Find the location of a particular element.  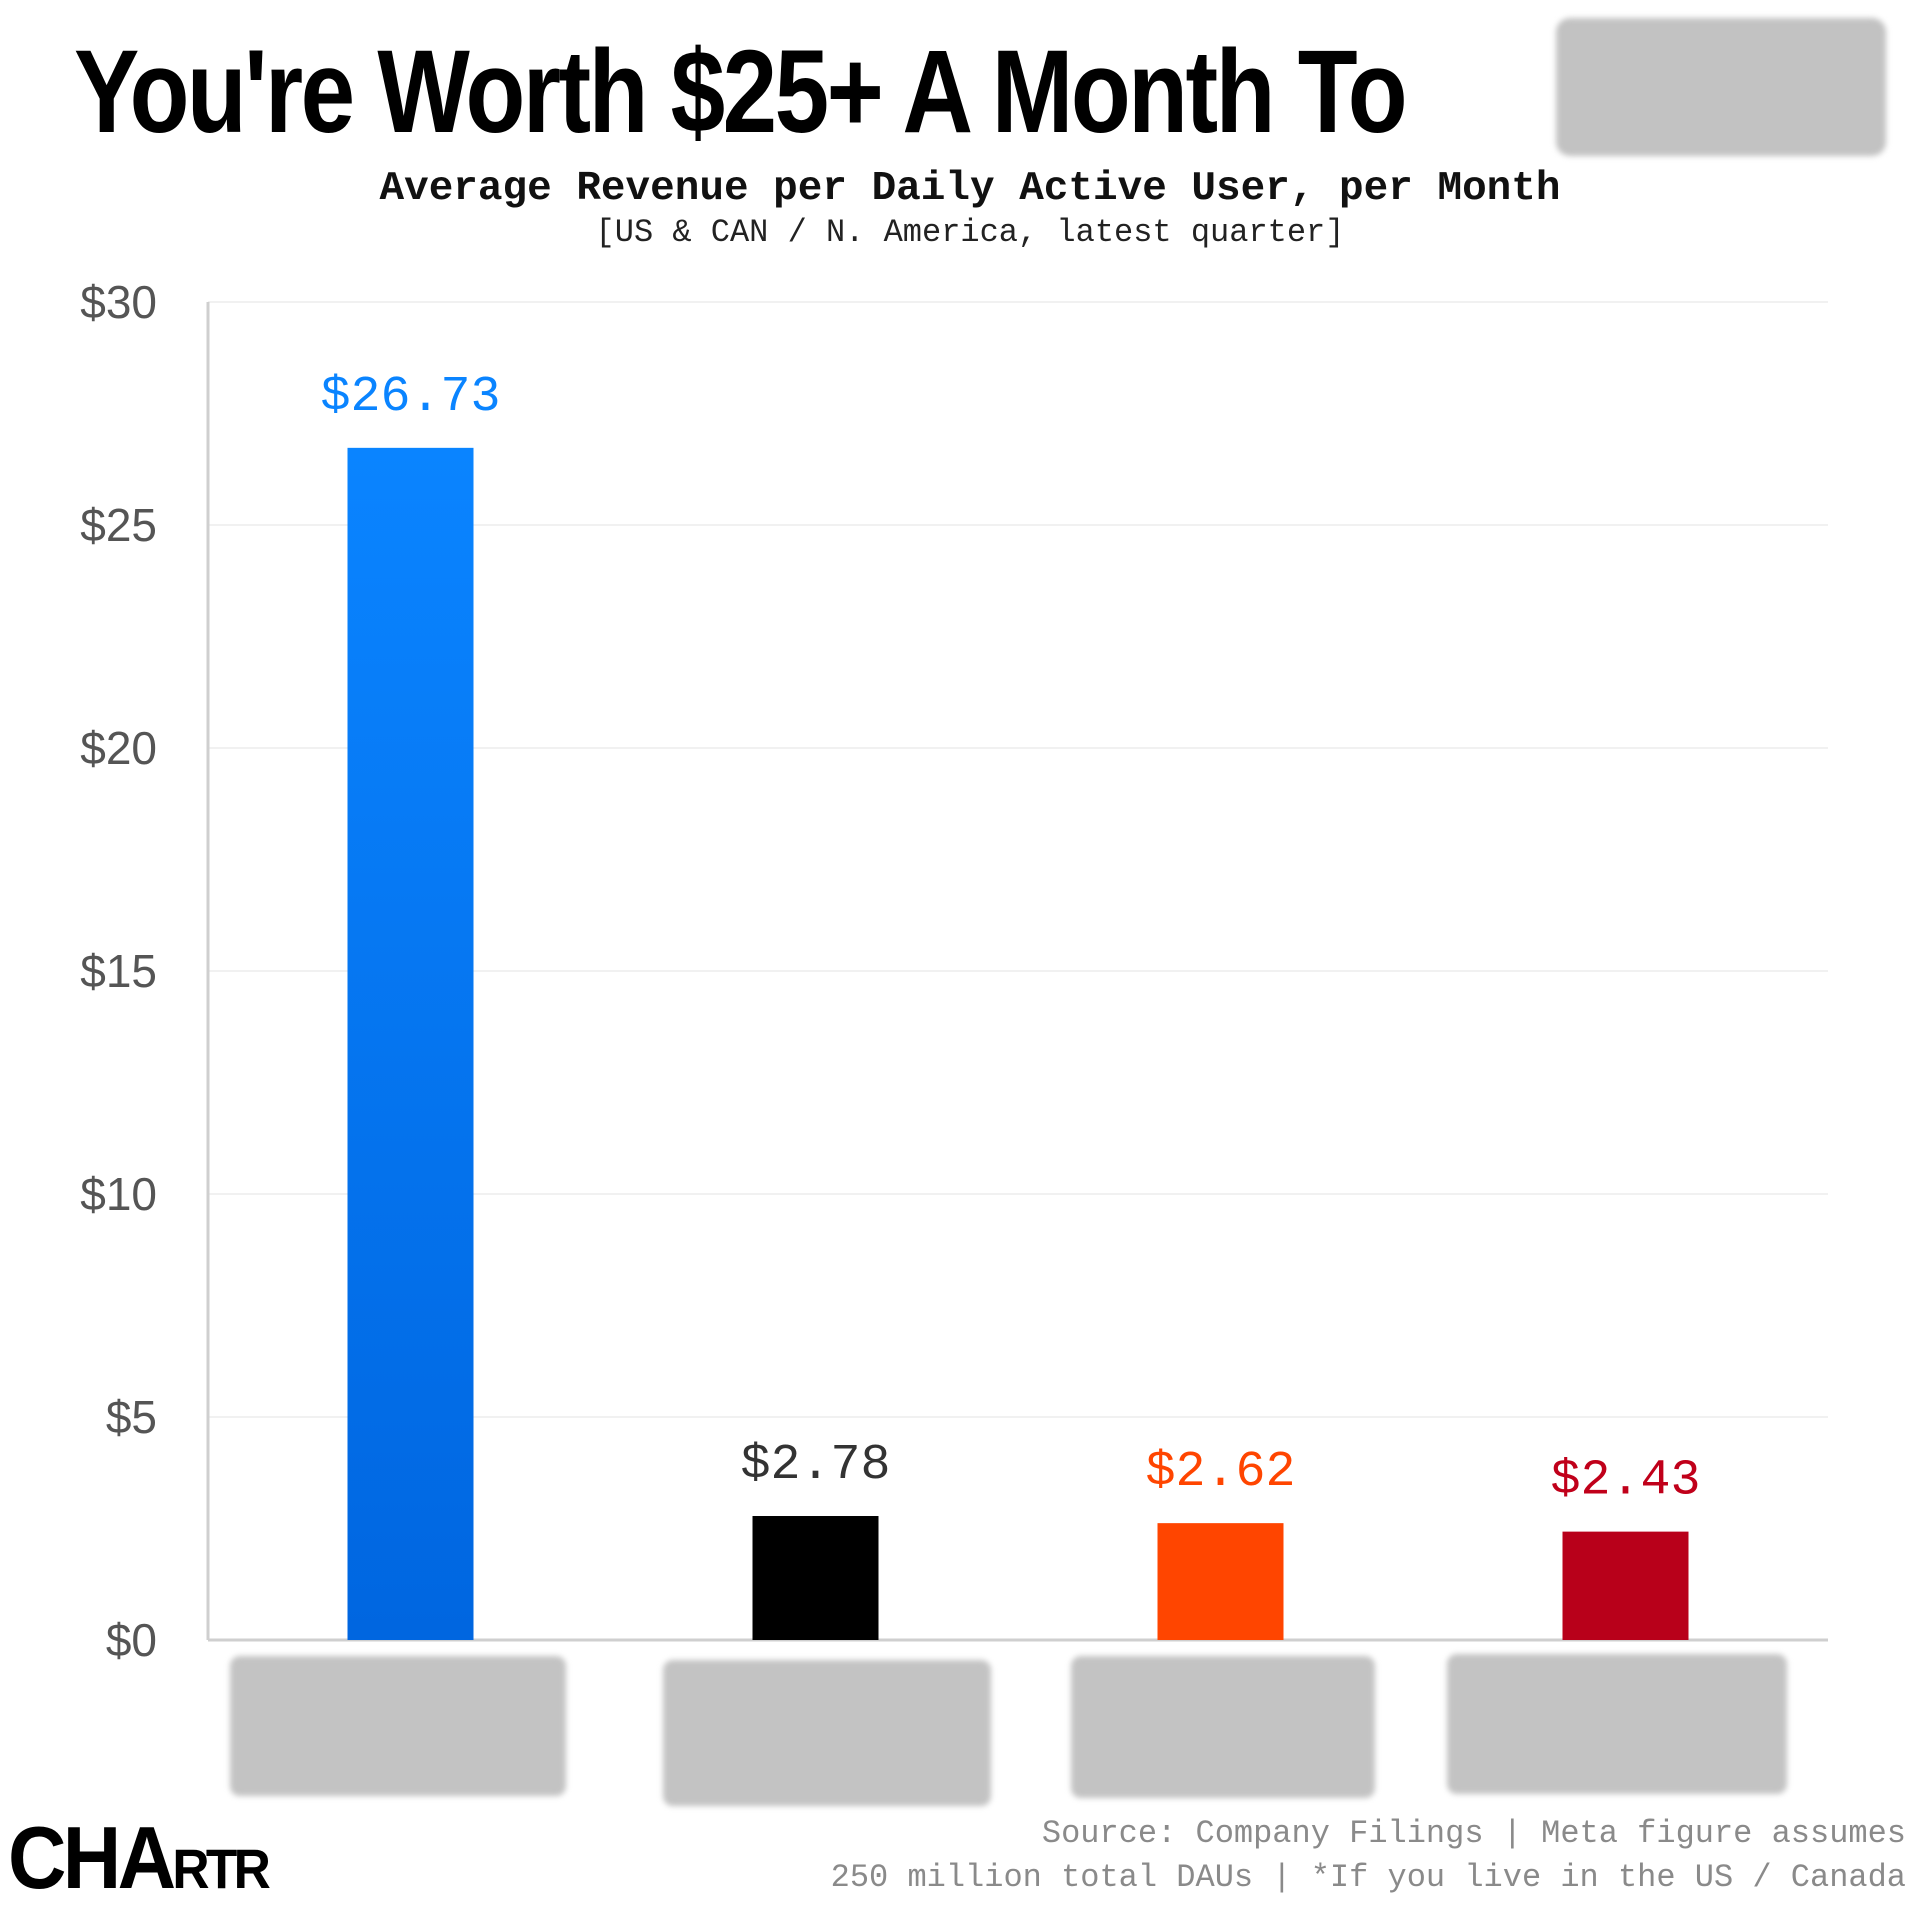

headline: You're Worth $25+ A Month To is located at coordinates (876, 92).